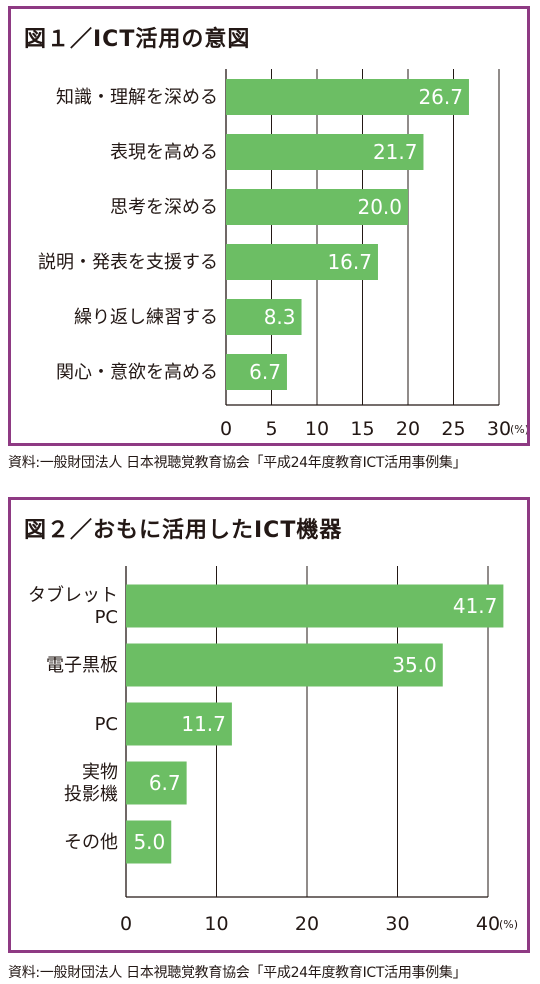 This screenshot has height=984, width=540. Describe the element at coordinates (475, 606) in the screenshot. I see `data-label: 41.7` at that location.